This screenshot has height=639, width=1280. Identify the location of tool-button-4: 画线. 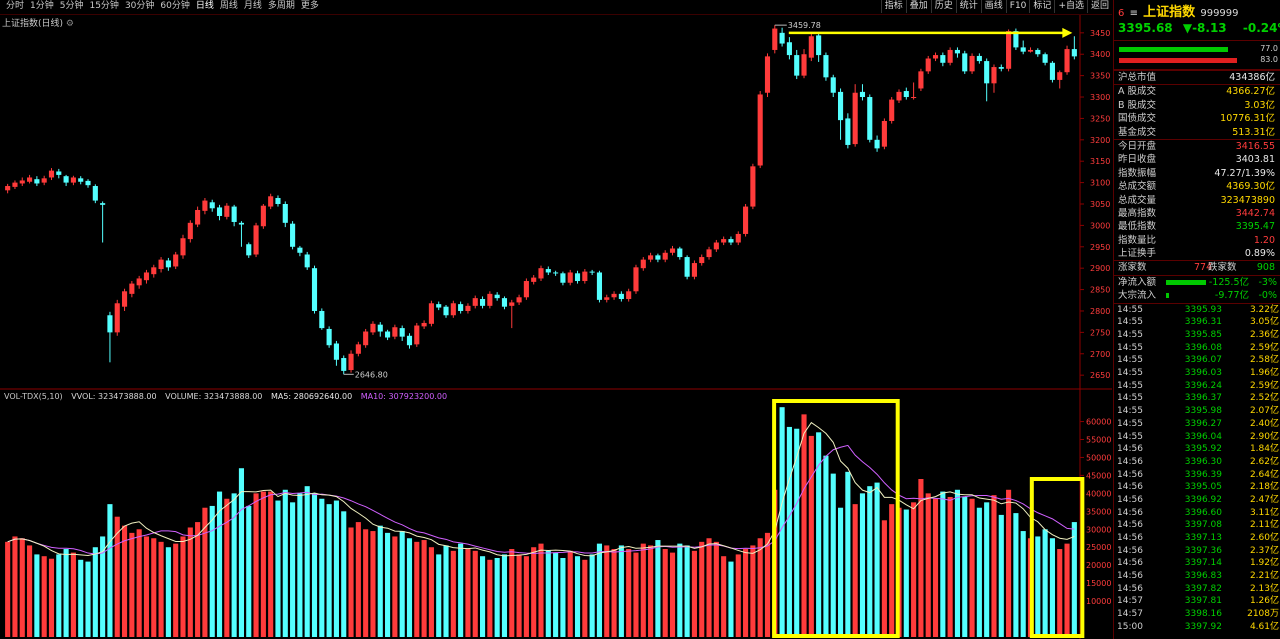
(993, 6).